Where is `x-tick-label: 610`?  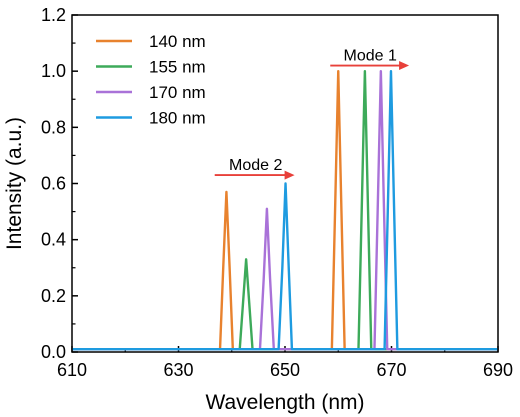
x-tick-label: 610 is located at coordinates (72, 370).